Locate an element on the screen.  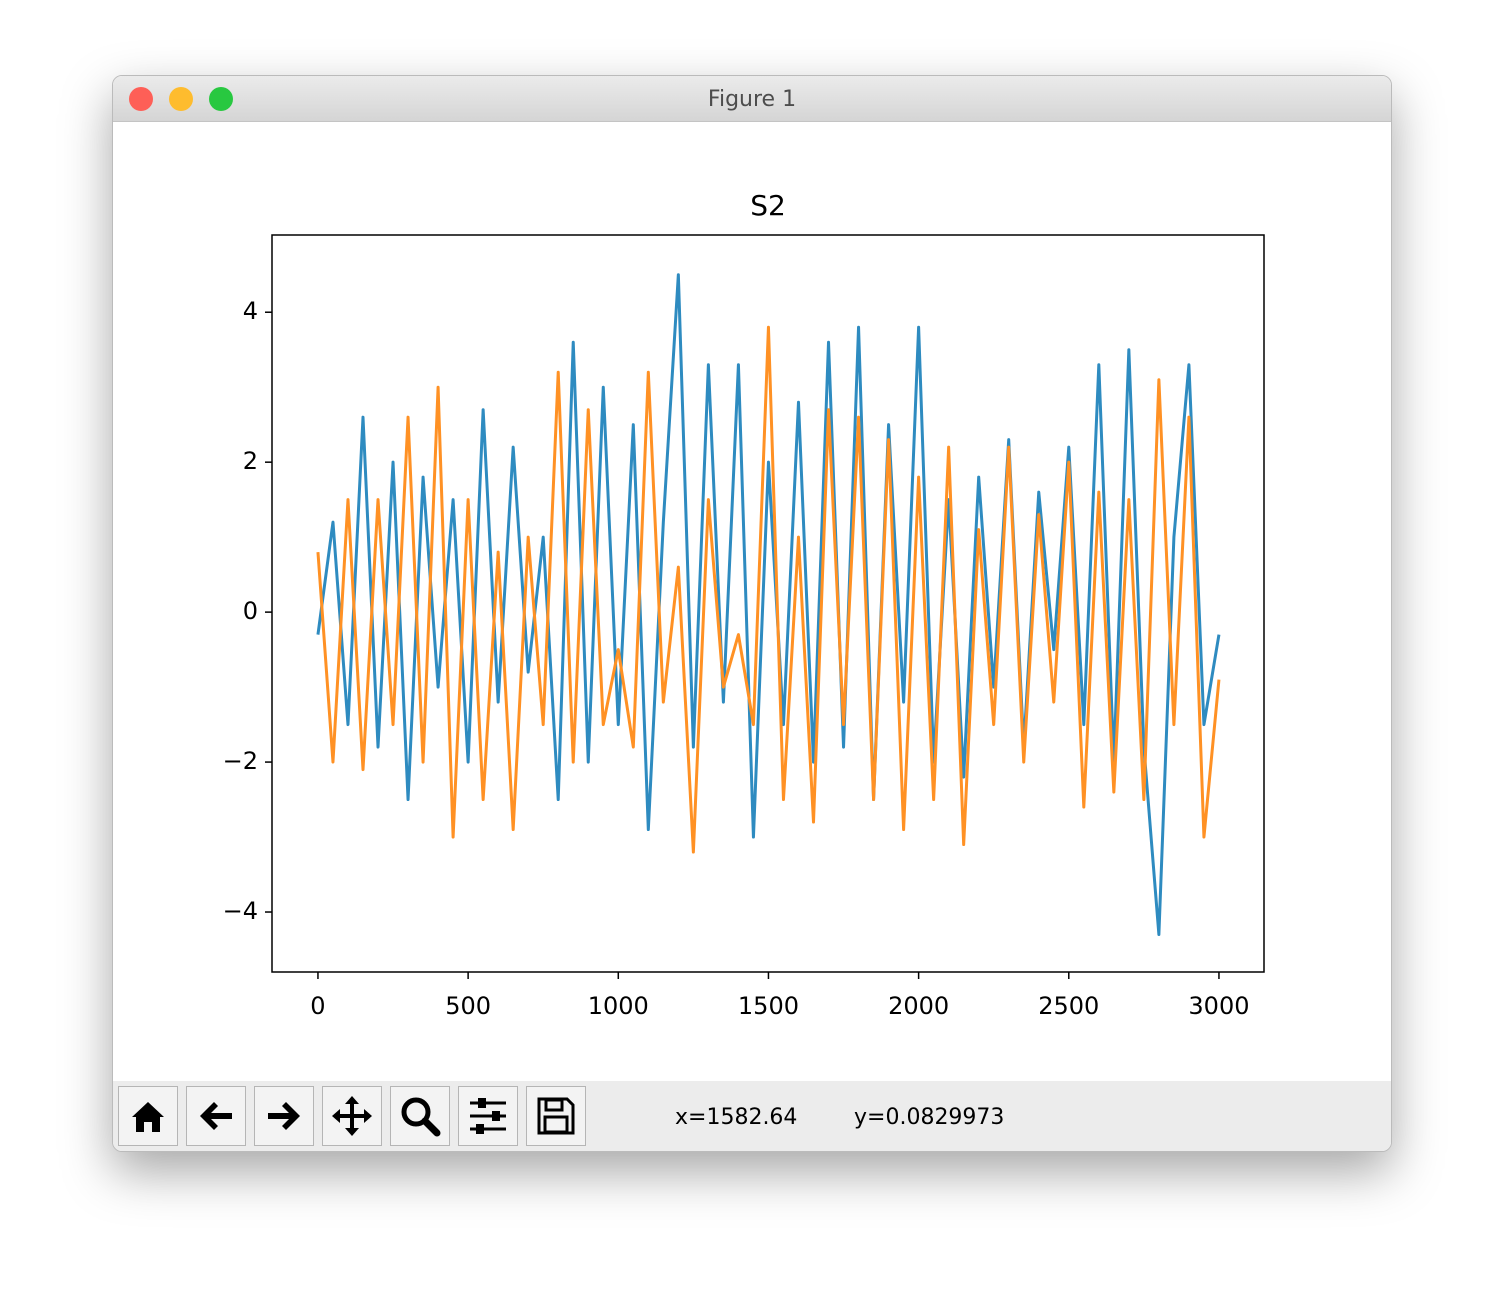
close-button is located at coordinates (141, 99).